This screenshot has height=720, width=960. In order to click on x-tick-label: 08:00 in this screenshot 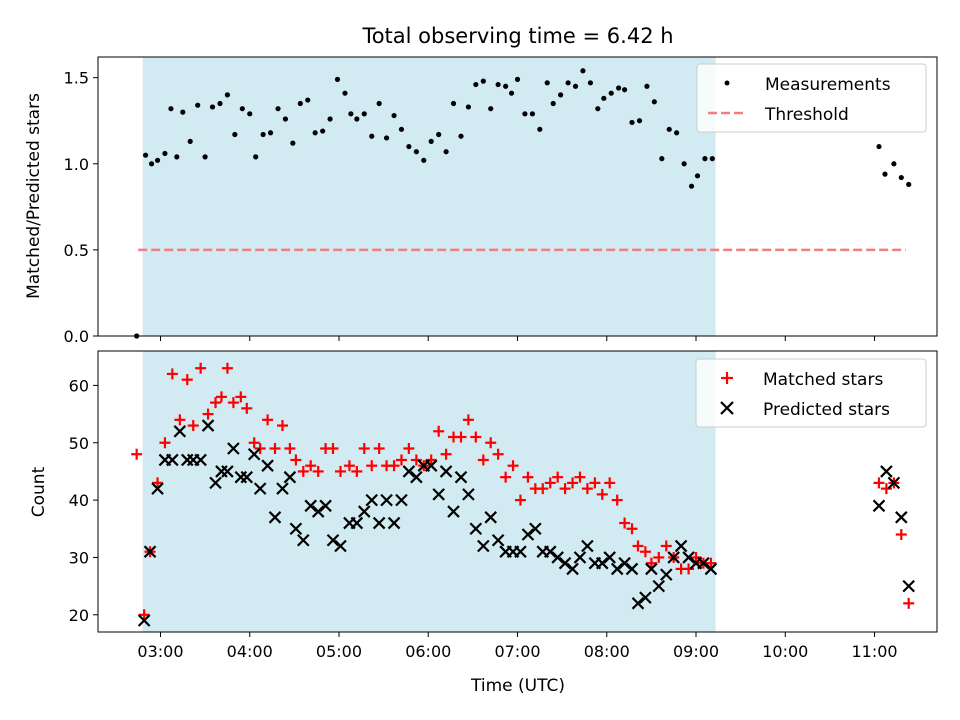, I will do `click(607, 651)`.